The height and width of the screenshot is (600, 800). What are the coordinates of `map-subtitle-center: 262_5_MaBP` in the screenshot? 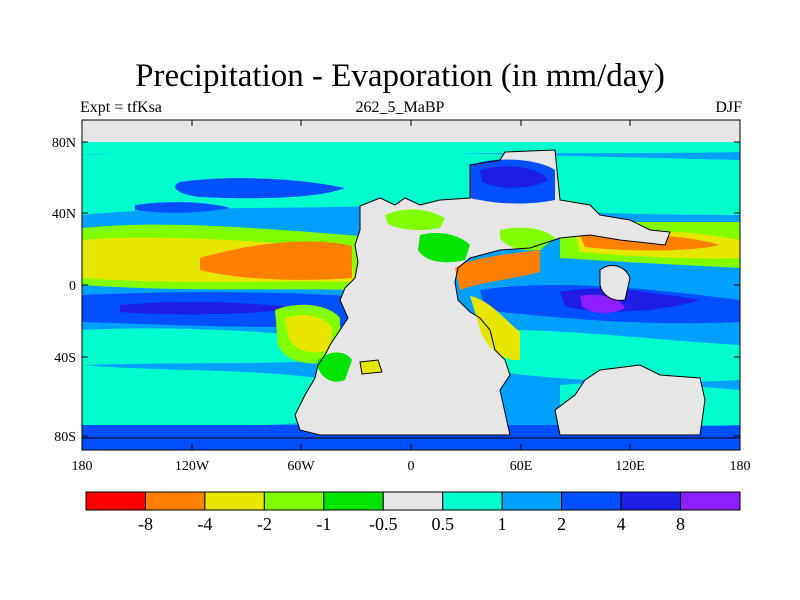 It's located at (400, 107).